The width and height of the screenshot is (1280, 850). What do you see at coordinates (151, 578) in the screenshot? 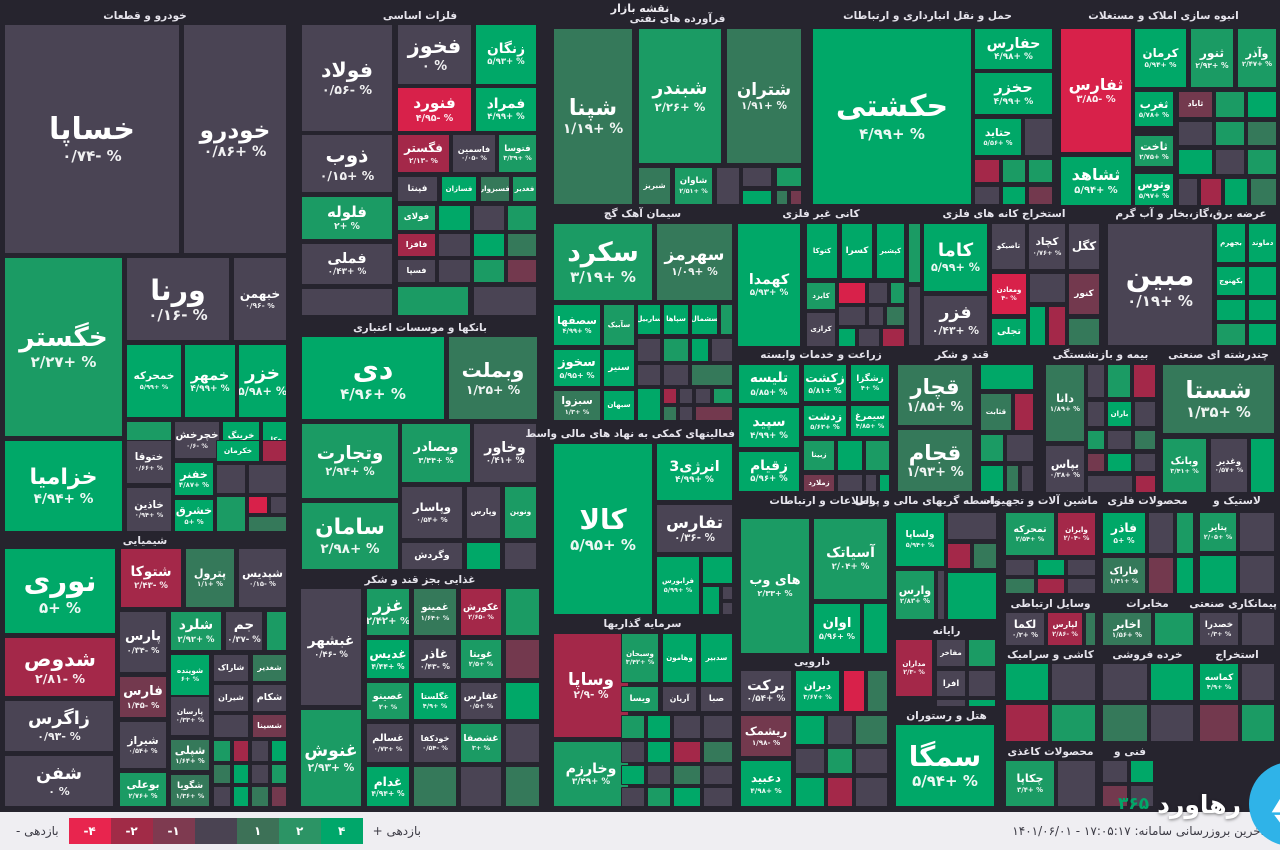
I see `tile-شتوکا: شتوکا ۲/۴۳- %` at bounding box center [151, 578].